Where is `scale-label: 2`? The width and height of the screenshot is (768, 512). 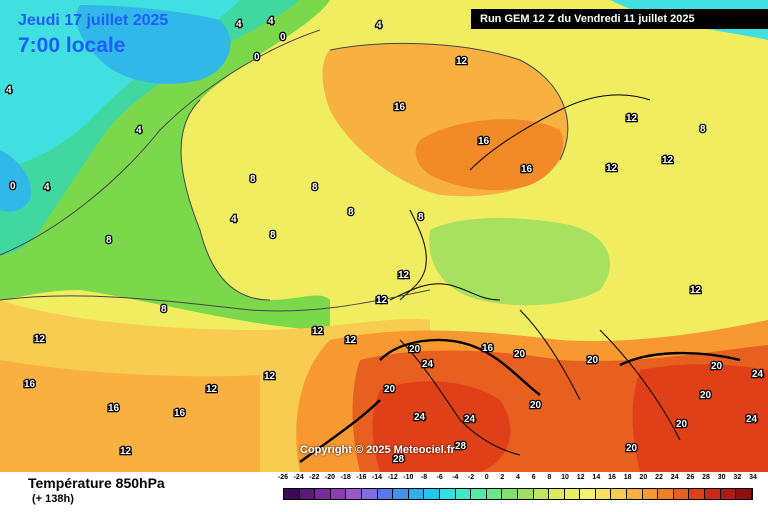
scale-label: 2 is located at coordinates (502, 477).